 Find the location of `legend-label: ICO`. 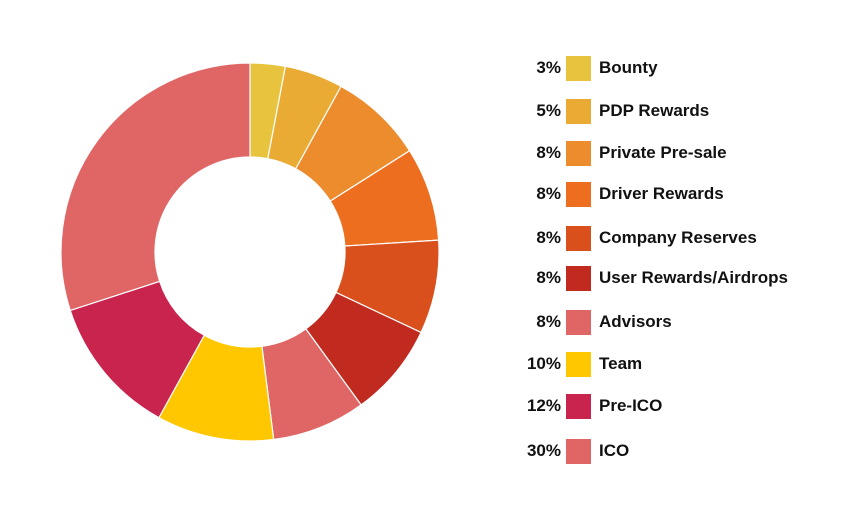

legend-label: ICO is located at coordinates (614, 450).